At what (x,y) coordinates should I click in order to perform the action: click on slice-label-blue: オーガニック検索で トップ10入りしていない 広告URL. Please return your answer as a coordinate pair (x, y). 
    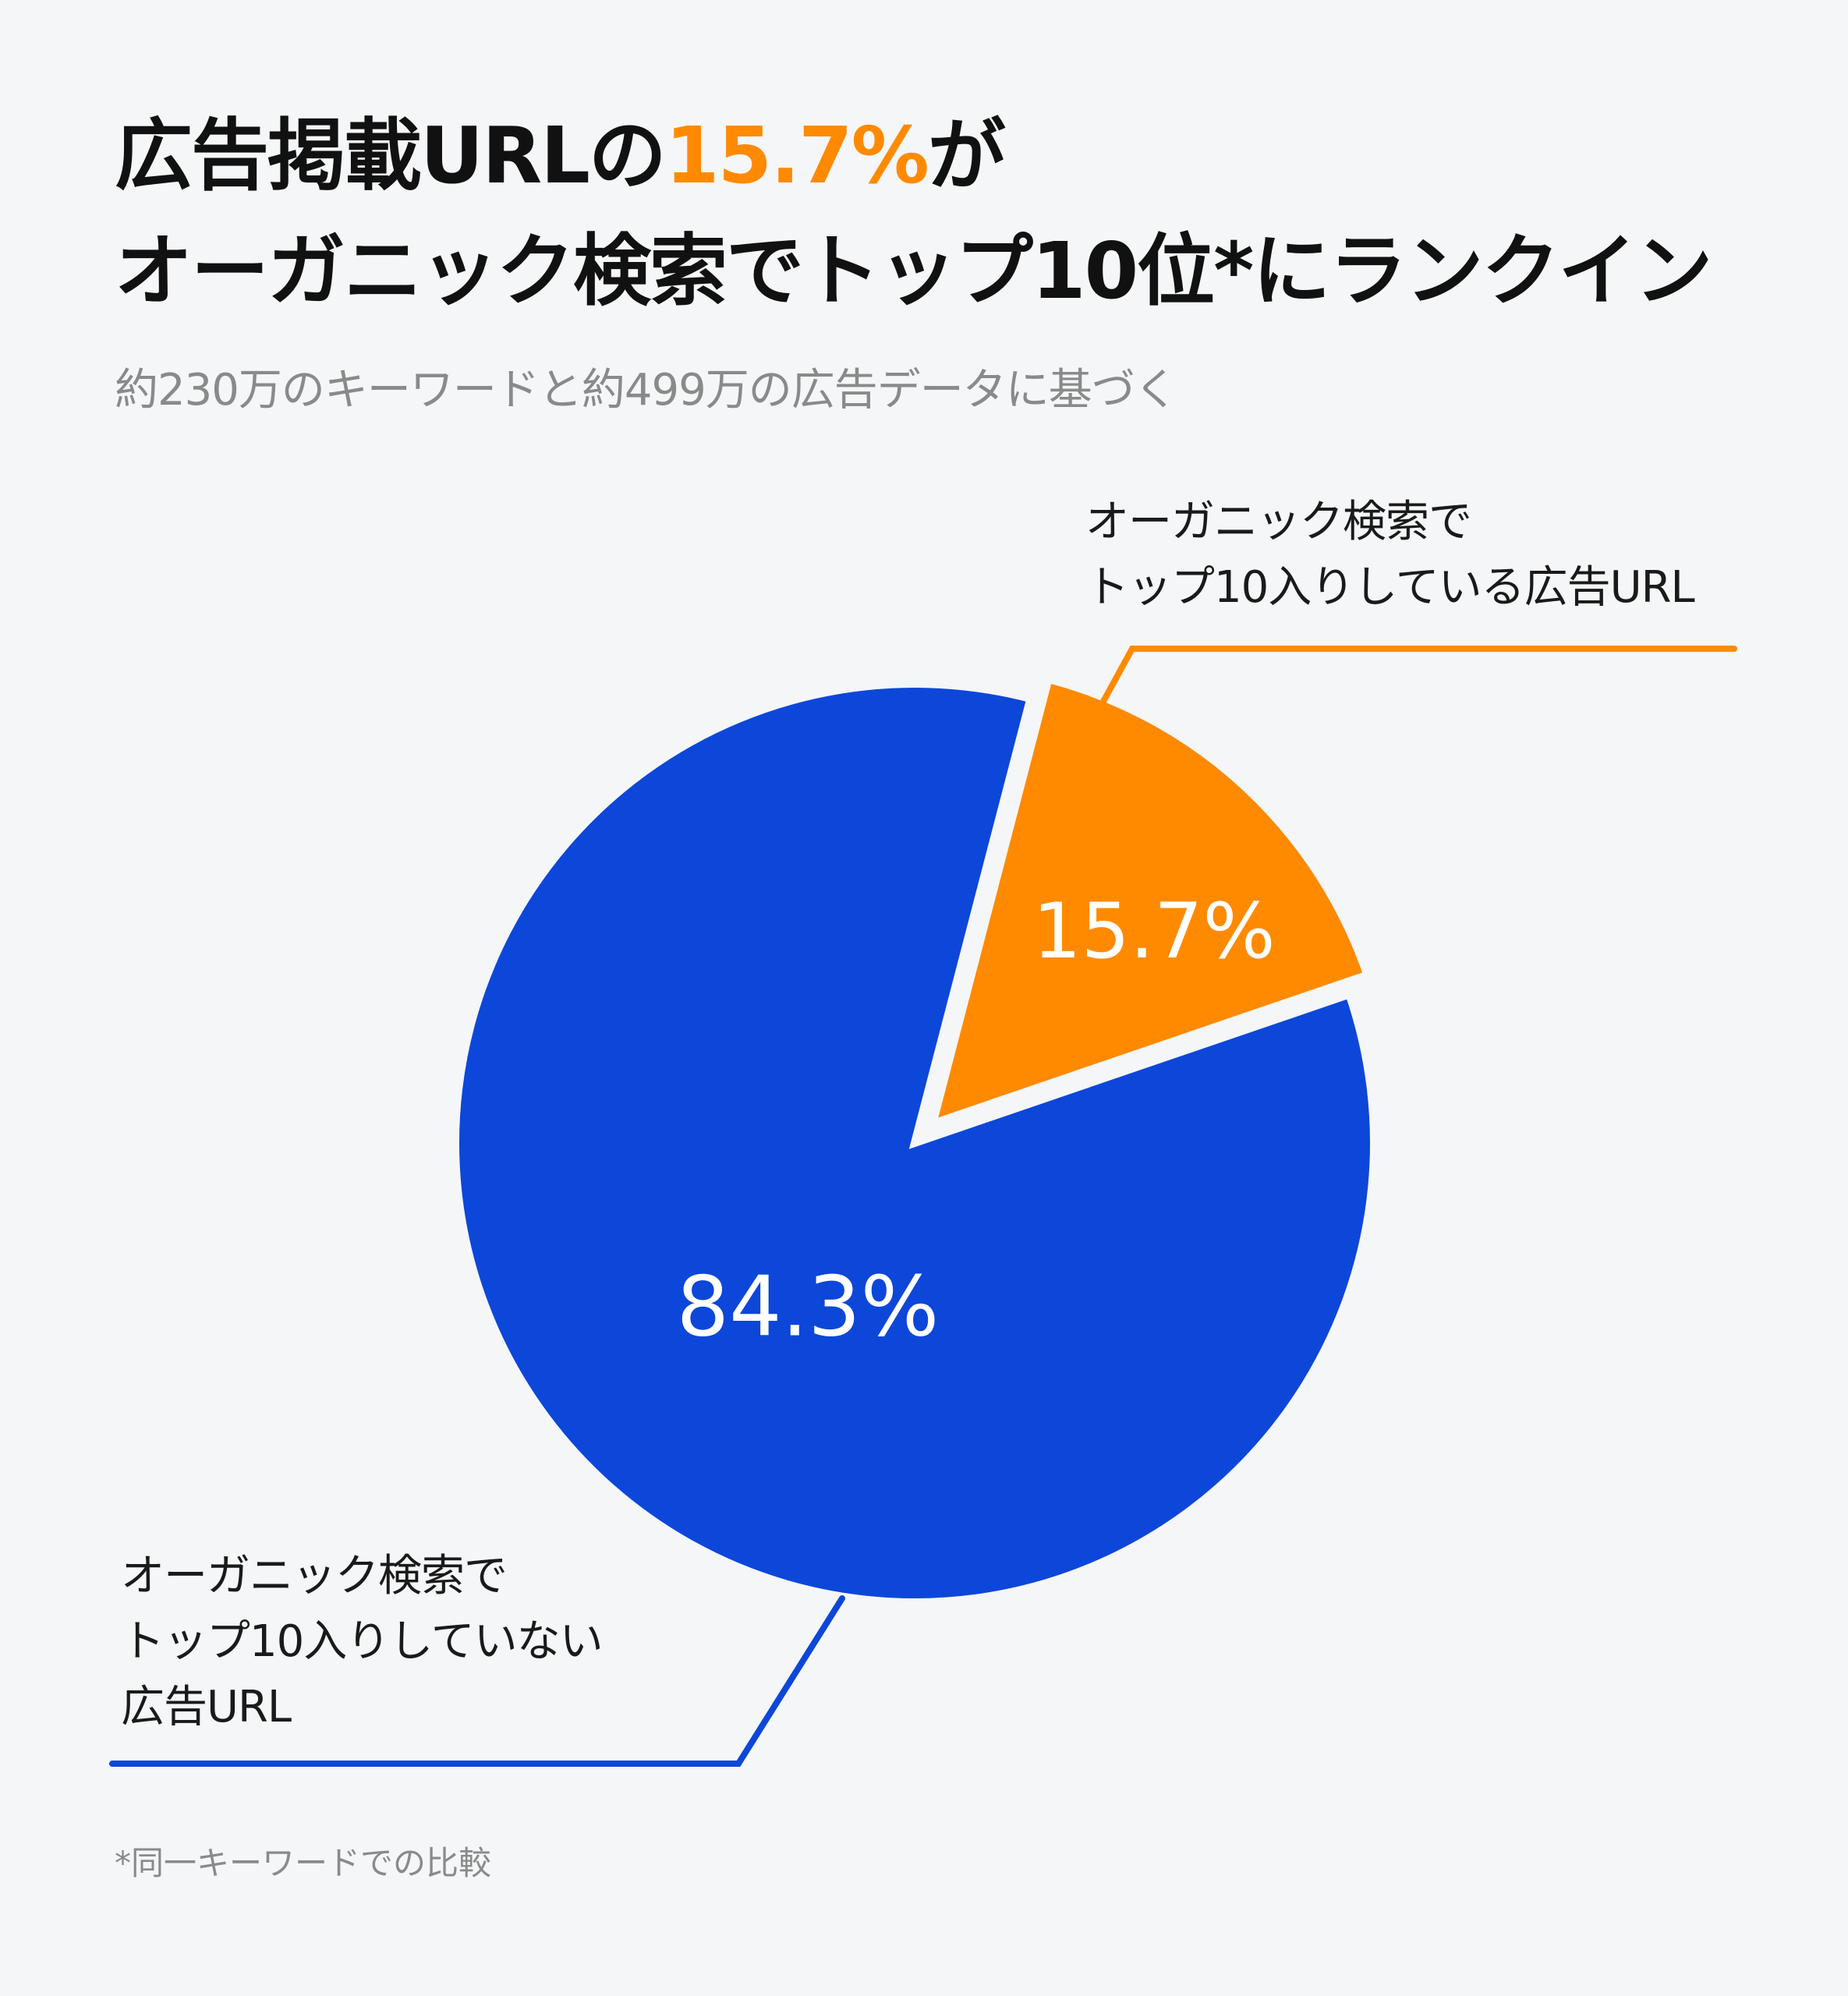
    Looking at the image, I should click on (363, 1642).